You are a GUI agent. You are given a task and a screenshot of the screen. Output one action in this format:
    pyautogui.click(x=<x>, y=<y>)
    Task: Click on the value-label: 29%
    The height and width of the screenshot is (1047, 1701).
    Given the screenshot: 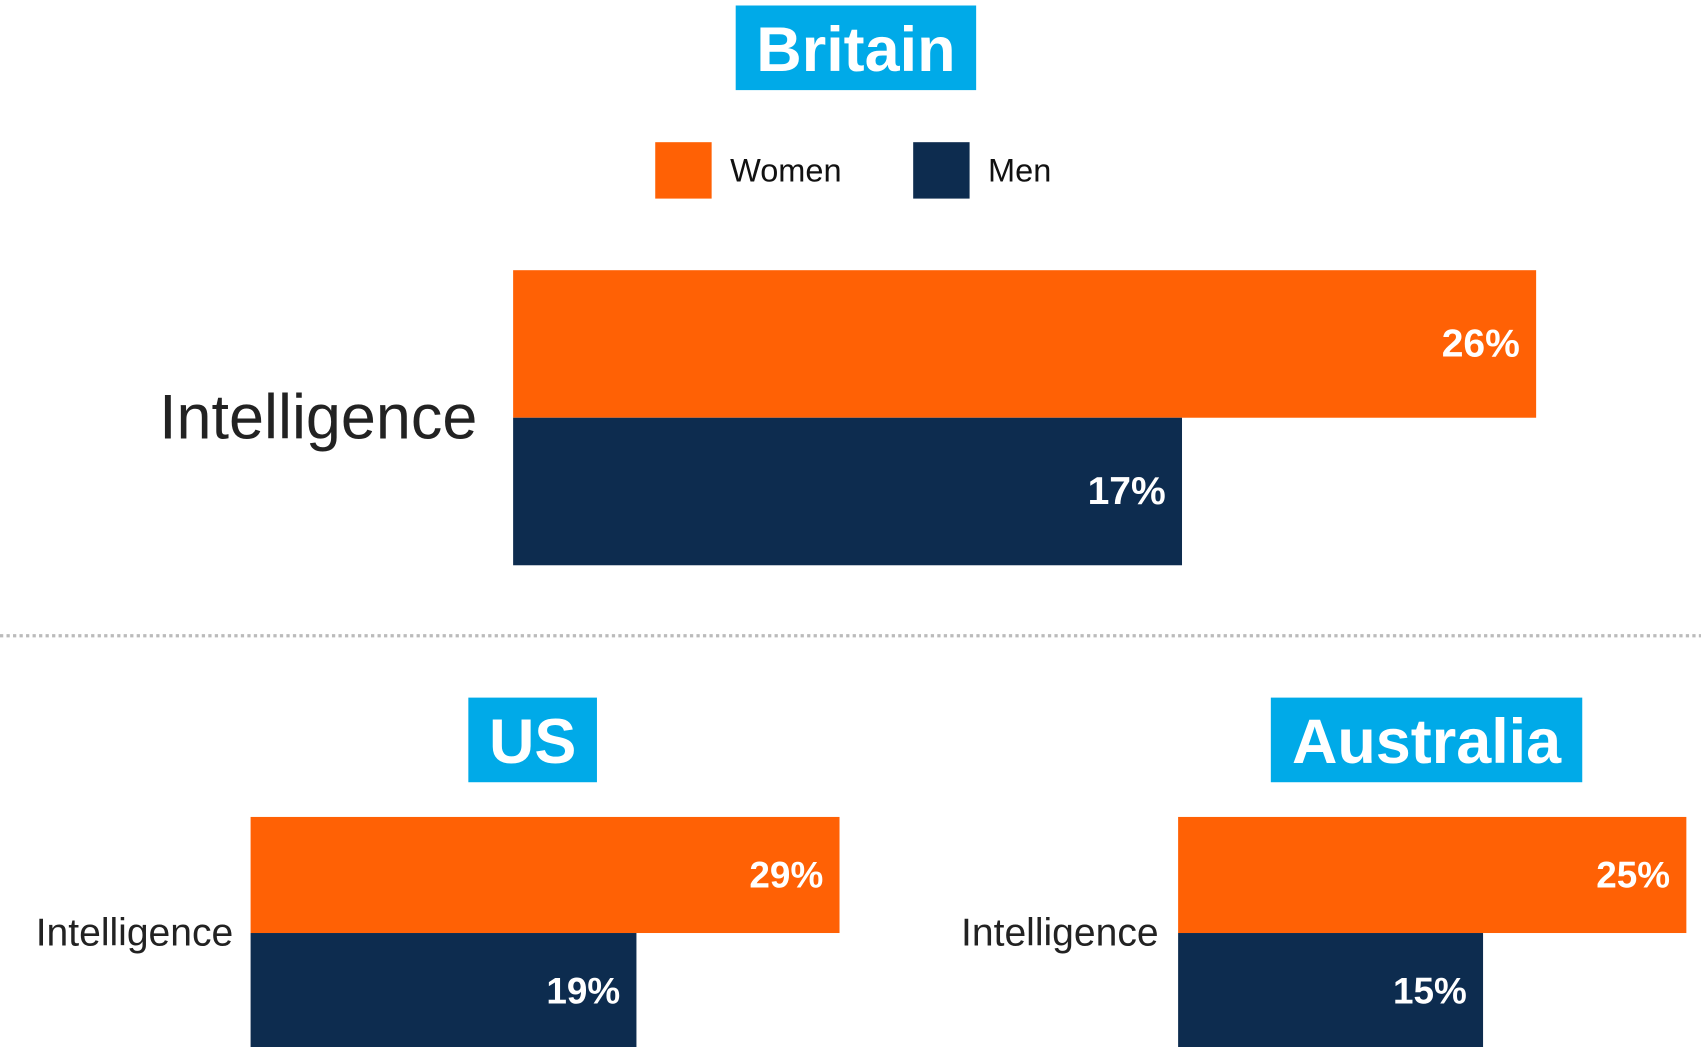 What is the action you would take?
    pyautogui.click(x=786, y=874)
    